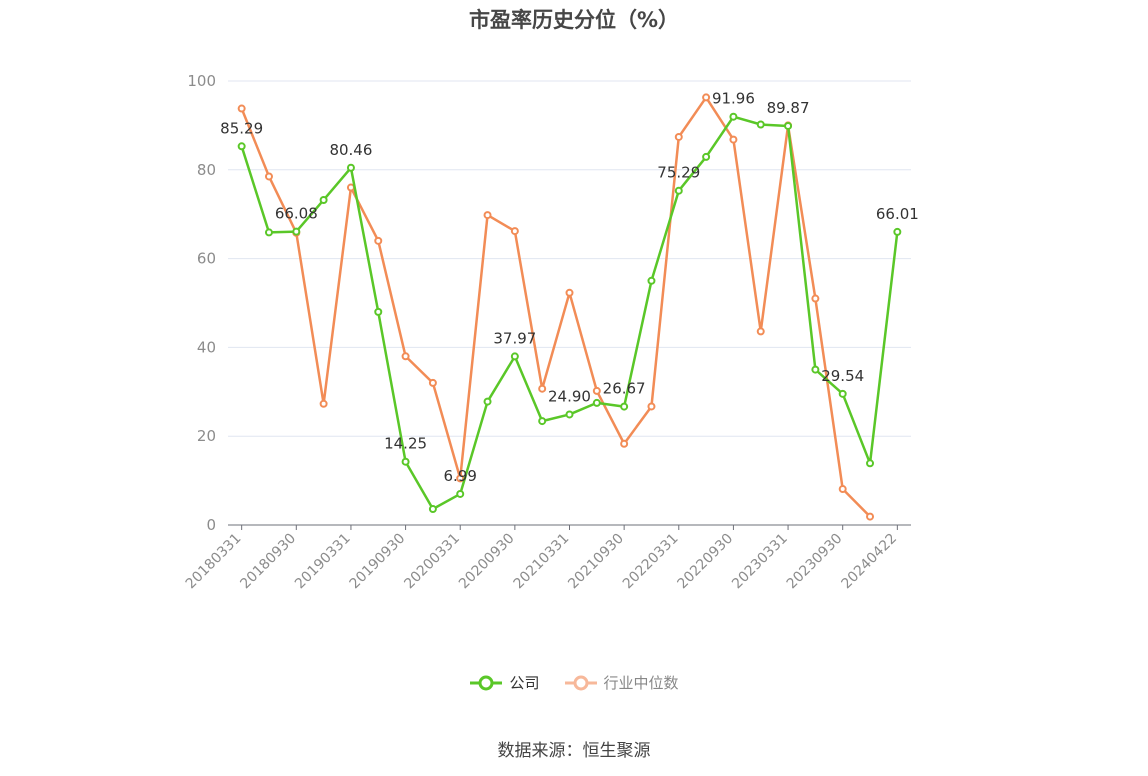  What do you see at coordinates (897, 214) in the screenshot?
I see `company-data-label: 66.01` at bounding box center [897, 214].